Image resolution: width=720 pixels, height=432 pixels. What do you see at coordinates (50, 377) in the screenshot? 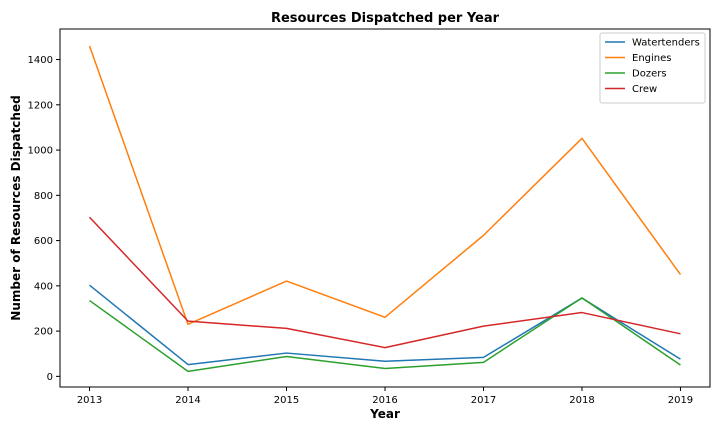
I see `y-tick-label: 0` at bounding box center [50, 377].